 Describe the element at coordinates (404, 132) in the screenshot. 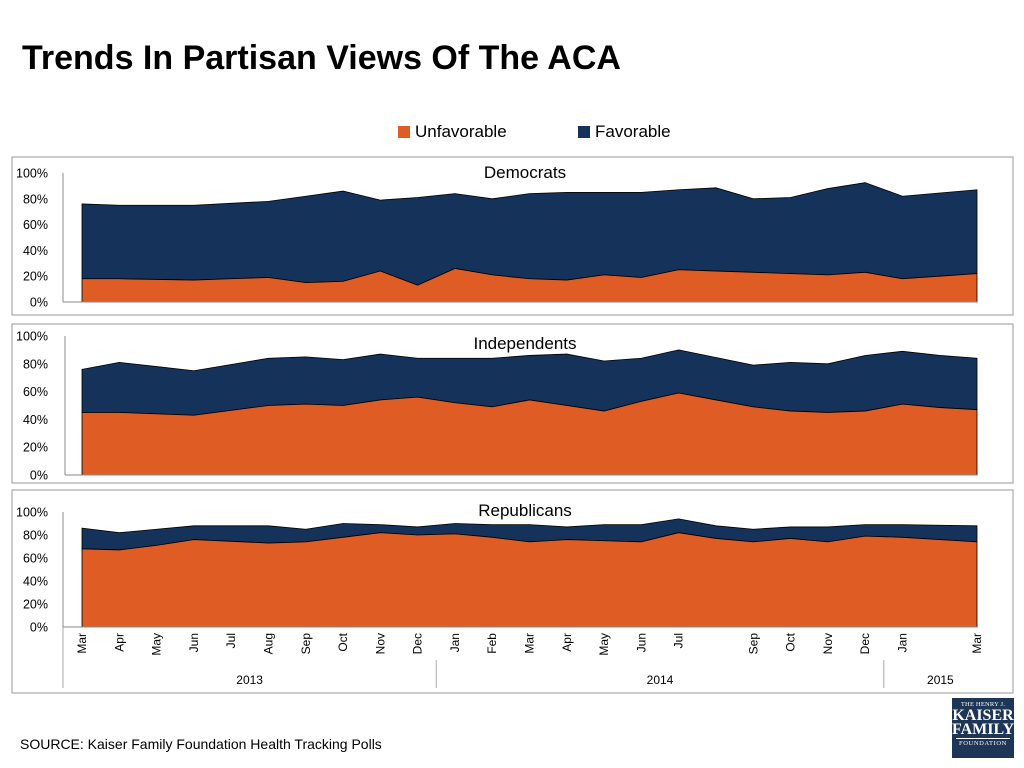

I see `legend-swatch-unfavorable` at that location.